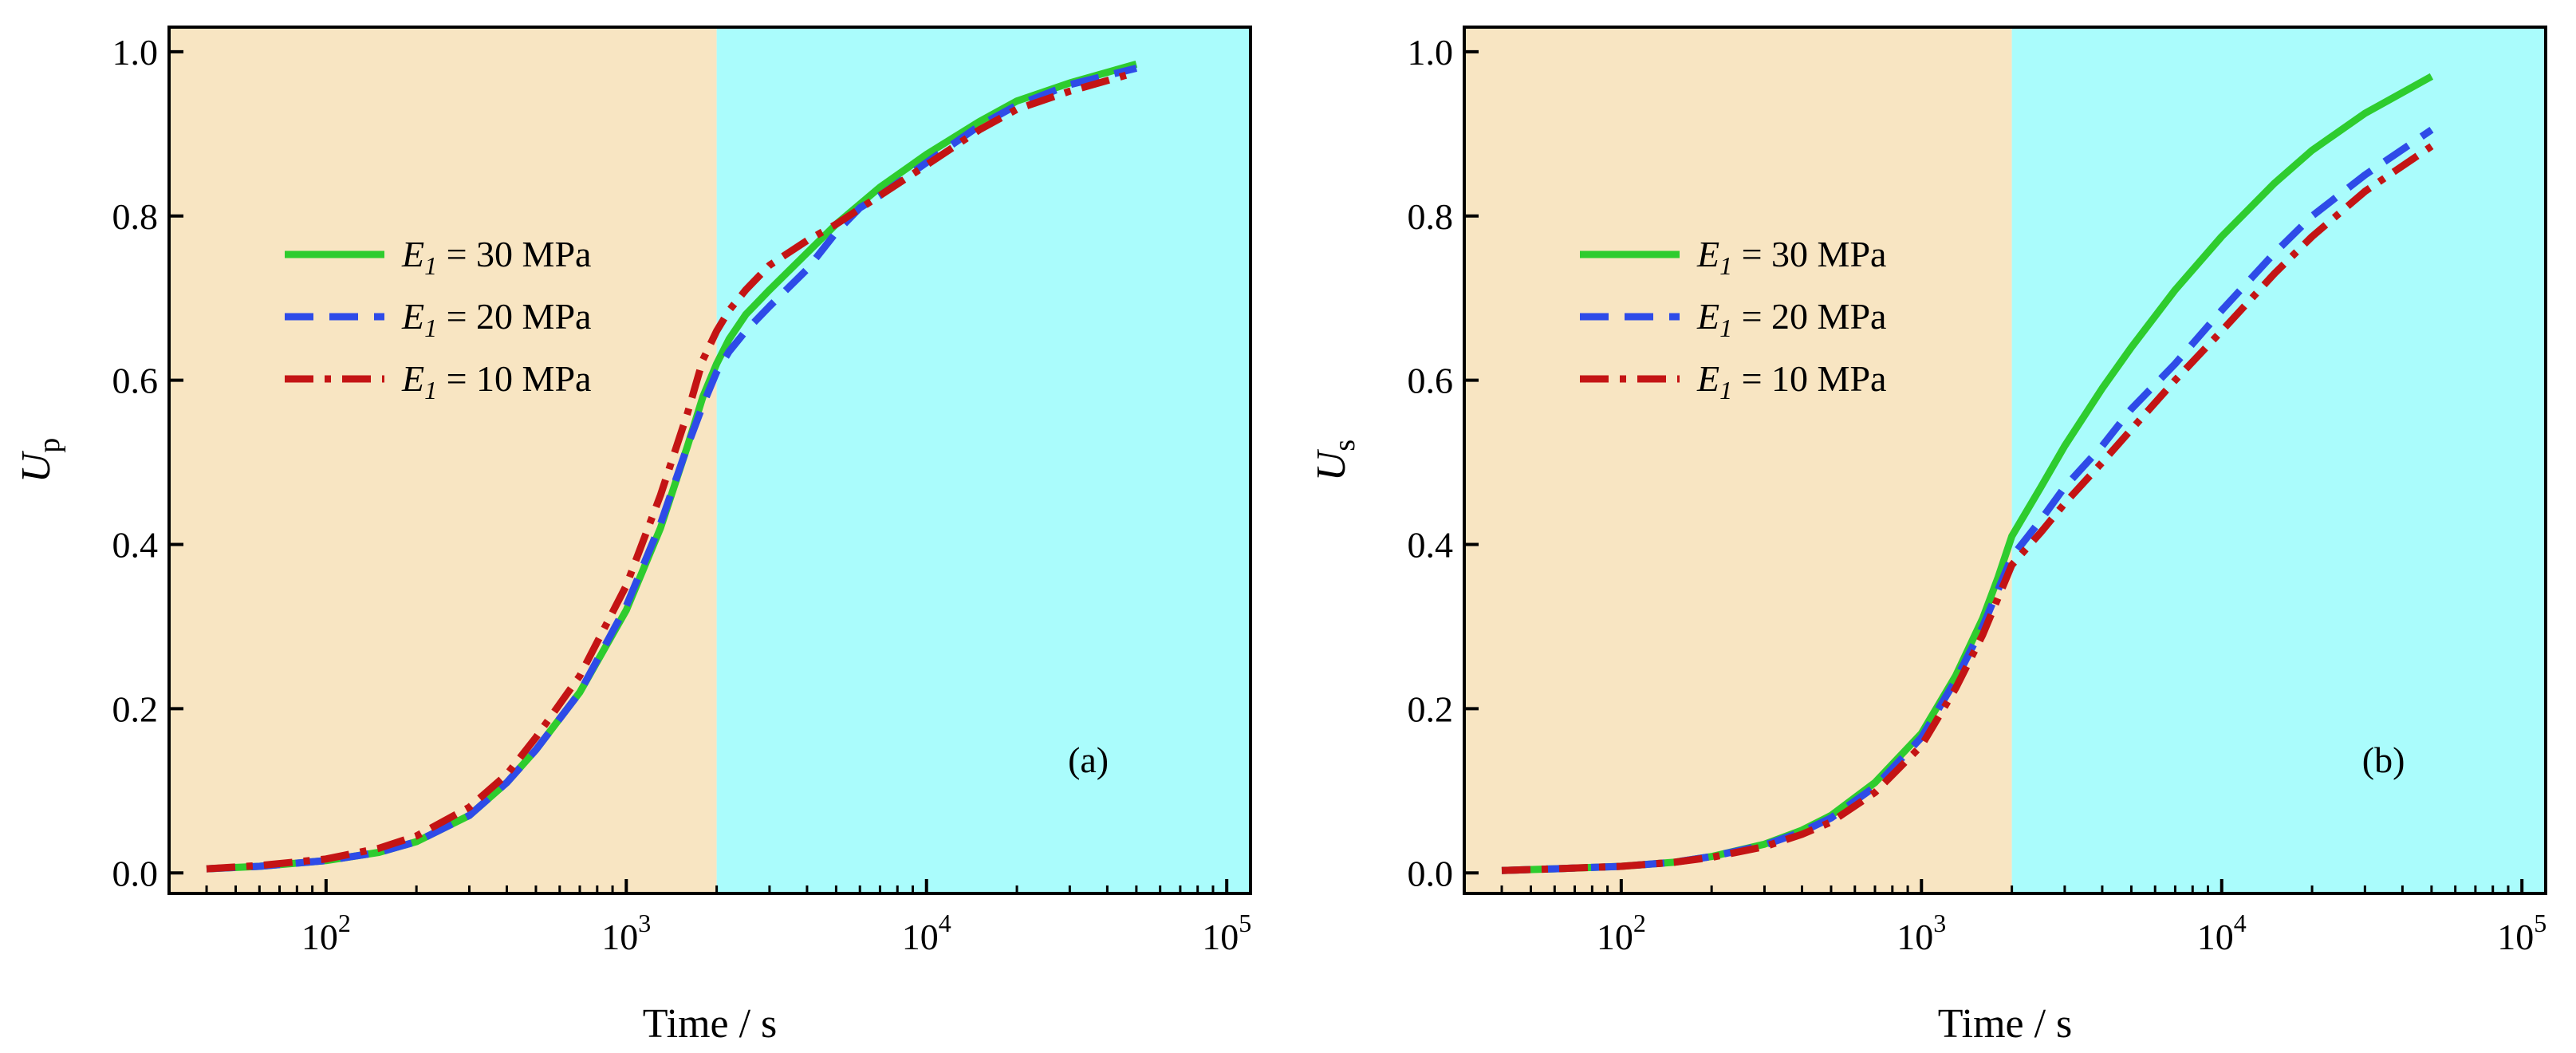 This screenshot has width=2576, height=1053. I want to click on y-axis-label: Us, so click(1335, 460).